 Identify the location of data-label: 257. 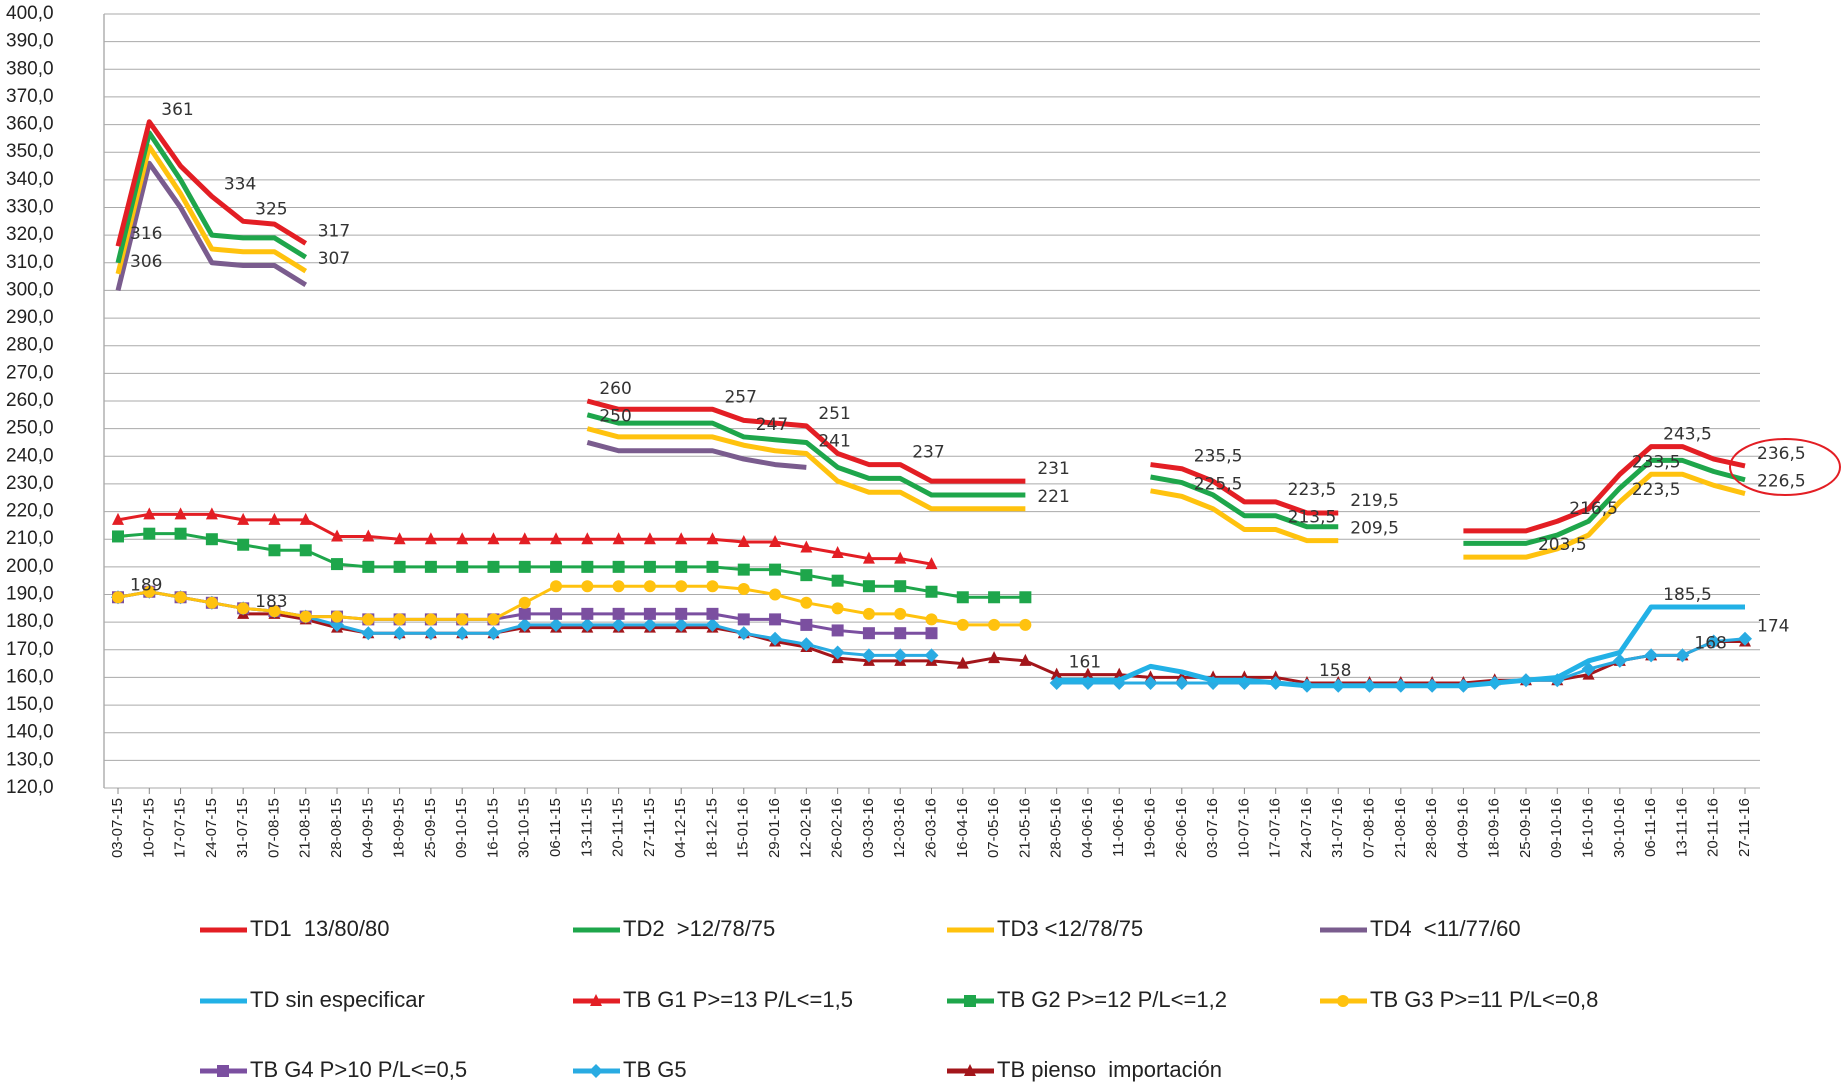
(740, 397).